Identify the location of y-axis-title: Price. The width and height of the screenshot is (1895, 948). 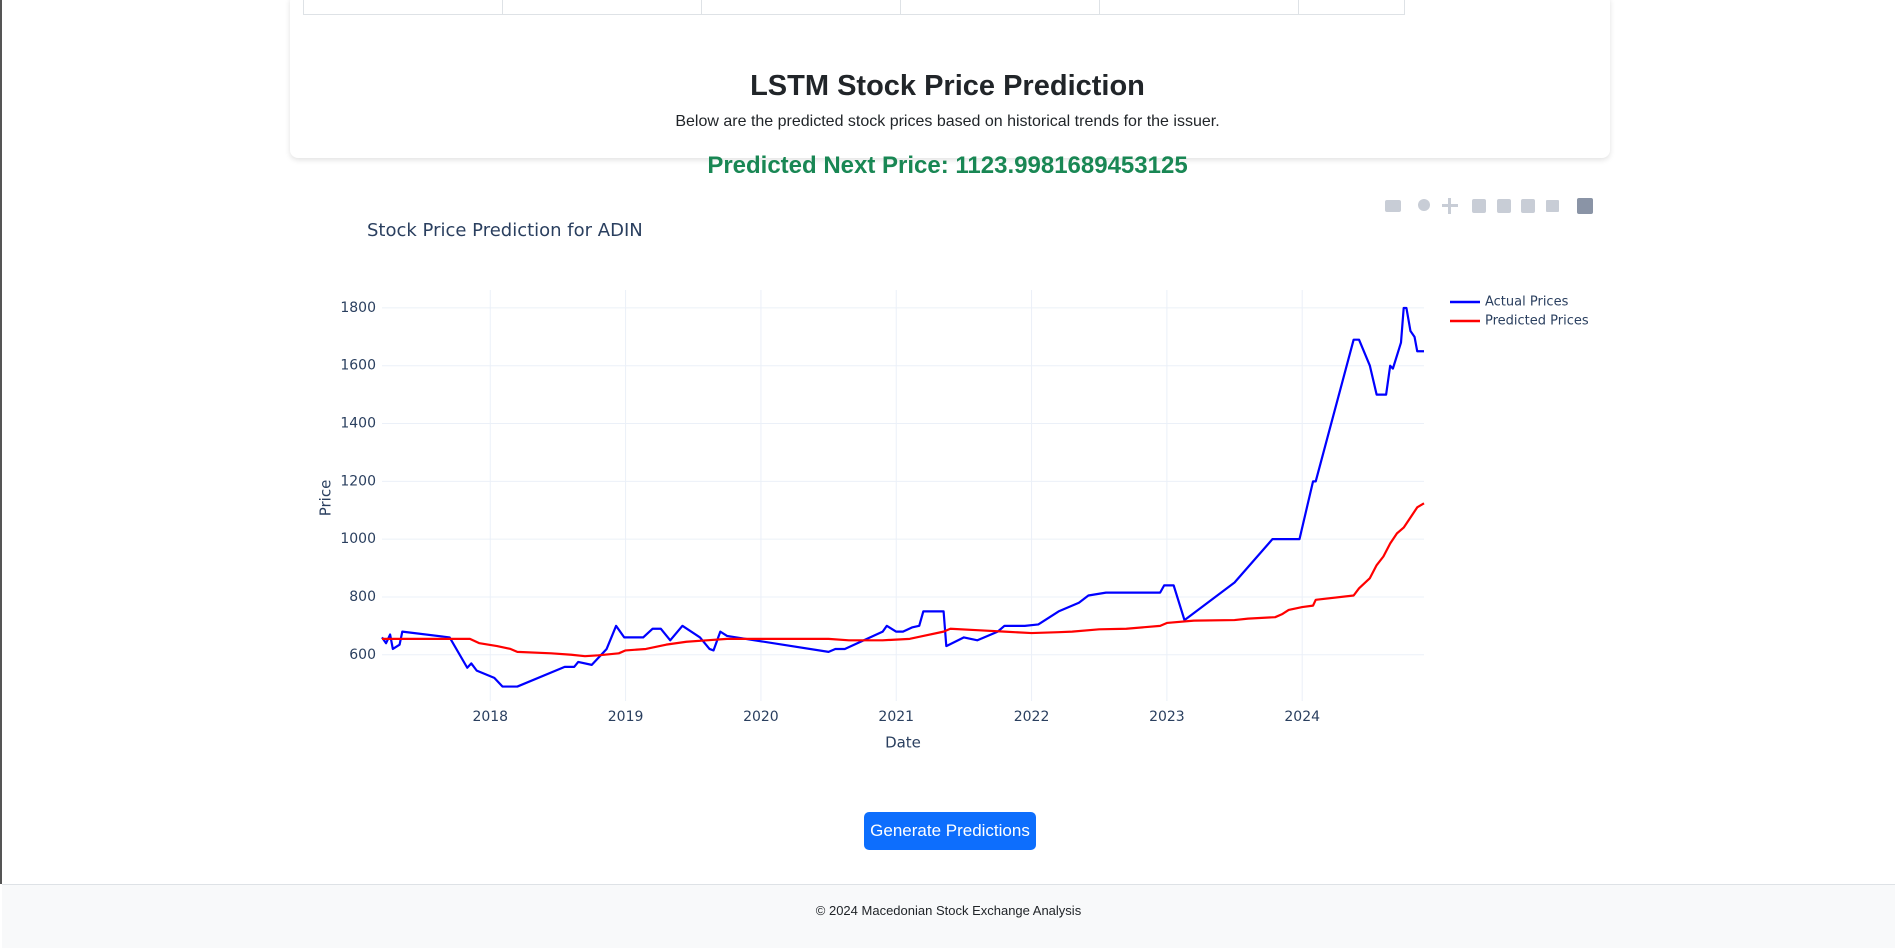
(326, 498).